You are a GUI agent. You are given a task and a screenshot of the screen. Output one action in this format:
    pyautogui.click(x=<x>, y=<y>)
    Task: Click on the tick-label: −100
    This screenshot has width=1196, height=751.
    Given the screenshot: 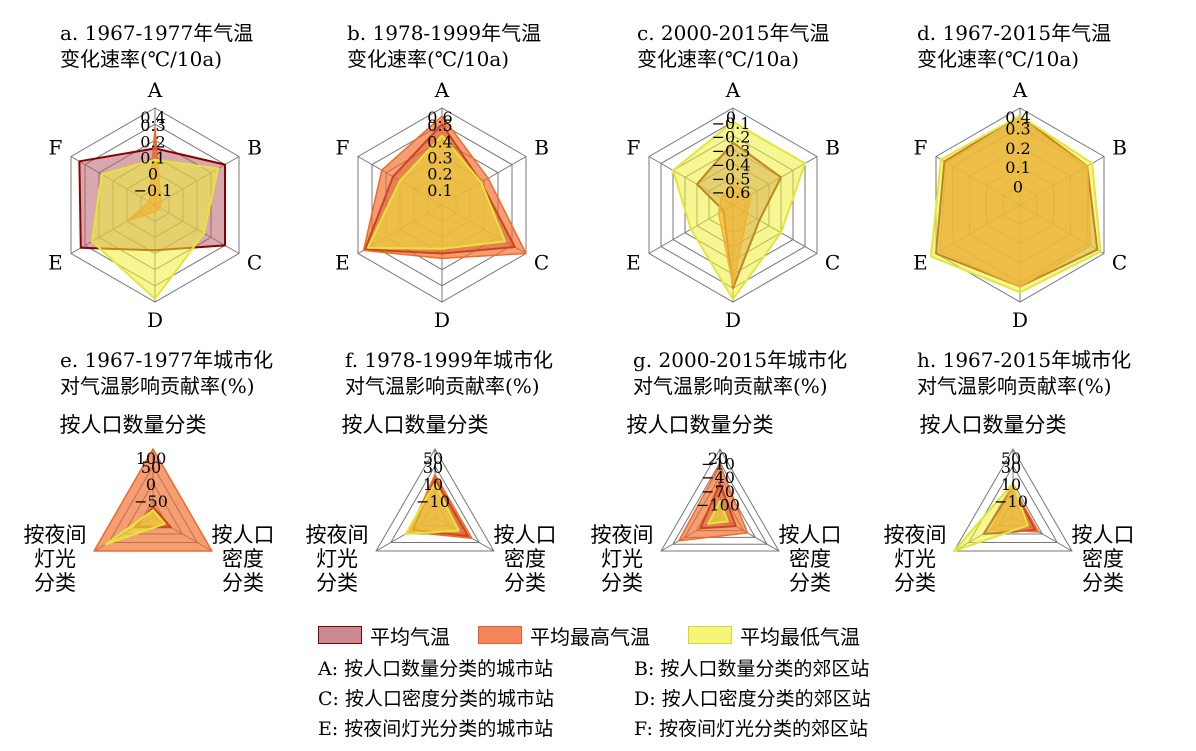 What is the action you would take?
    pyautogui.click(x=718, y=504)
    